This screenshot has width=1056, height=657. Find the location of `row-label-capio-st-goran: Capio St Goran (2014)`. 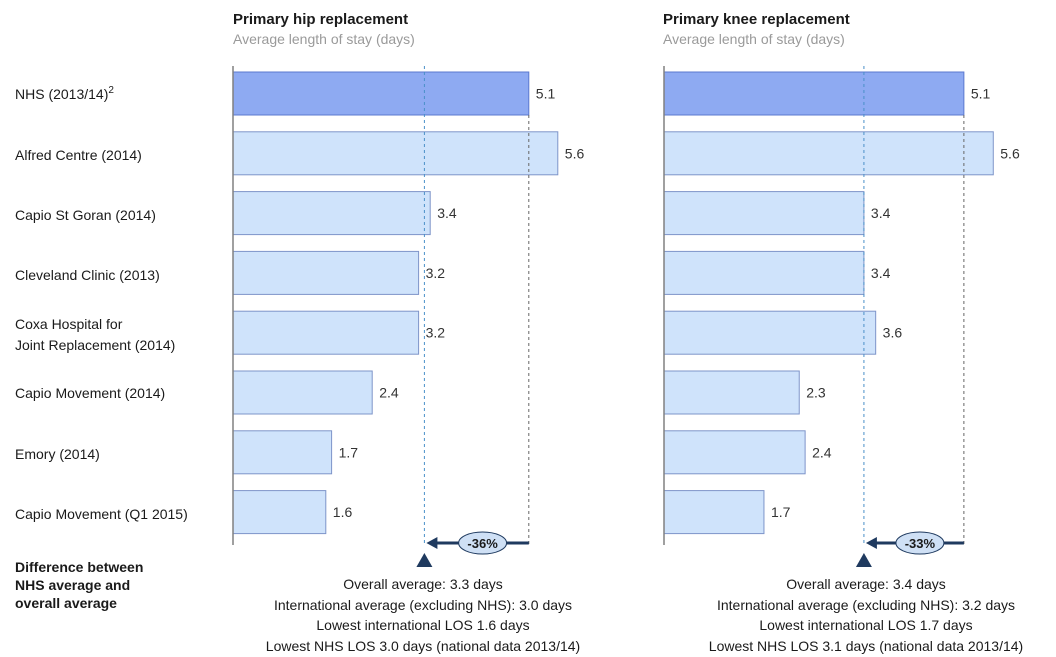

row-label-capio-st-goran: Capio St Goran (2014) is located at coordinates (85, 215).